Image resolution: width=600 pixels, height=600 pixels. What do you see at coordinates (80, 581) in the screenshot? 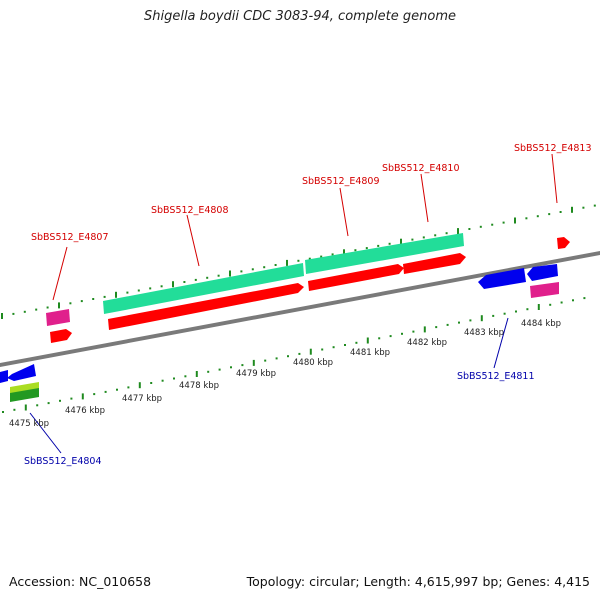
I see `accession-text: Accession: NC_010658` at bounding box center [80, 581].